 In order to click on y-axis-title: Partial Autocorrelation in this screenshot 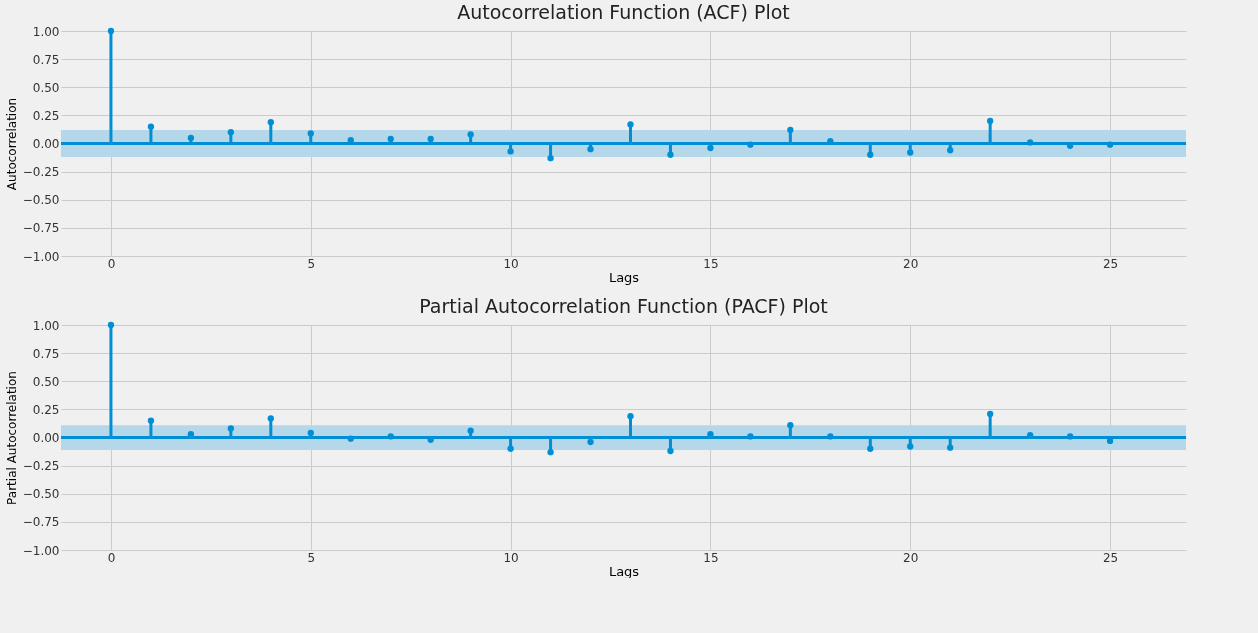, I will do `click(11, 438)`.